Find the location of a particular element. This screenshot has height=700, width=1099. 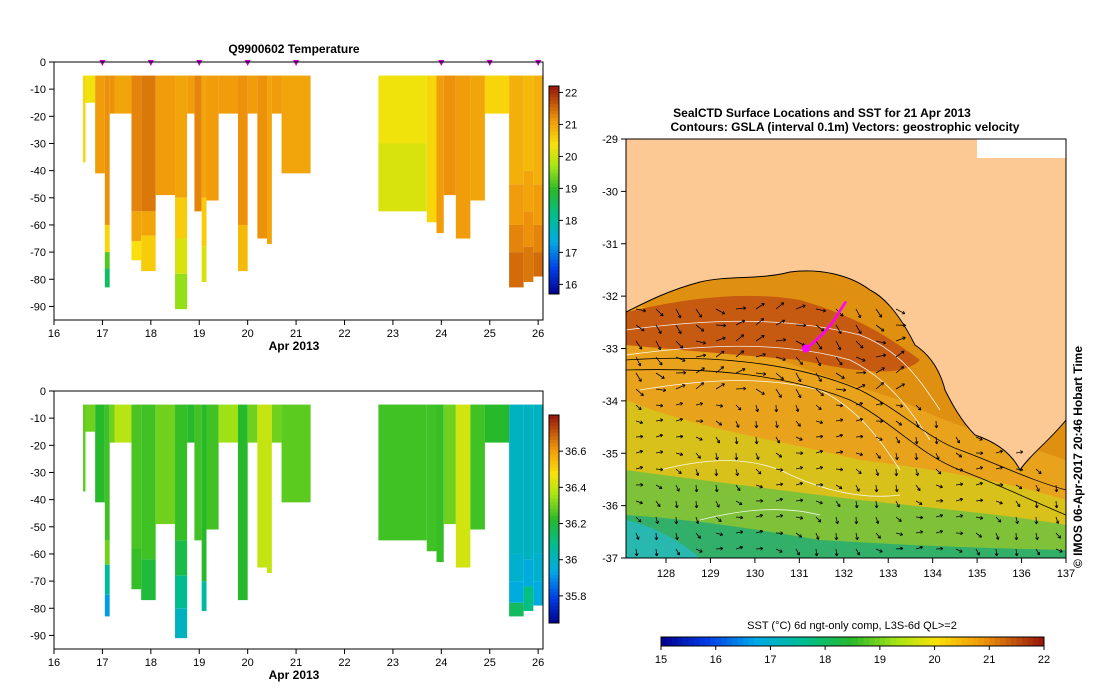

x-tick-label: 22 is located at coordinates (344, 663).